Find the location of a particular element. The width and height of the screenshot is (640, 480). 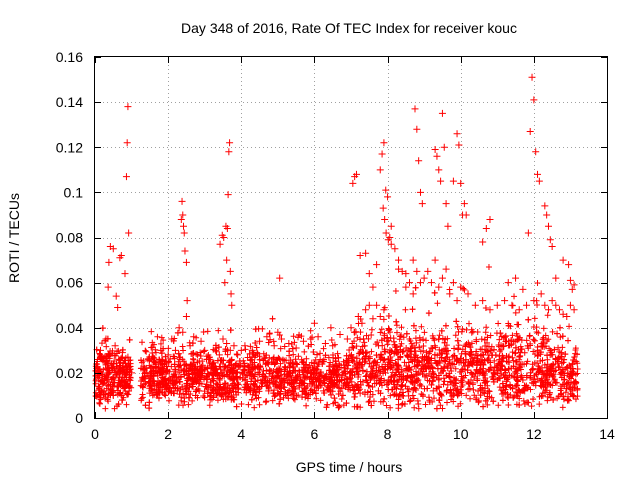

x-tick-label: 4 is located at coordinates (241, 434).